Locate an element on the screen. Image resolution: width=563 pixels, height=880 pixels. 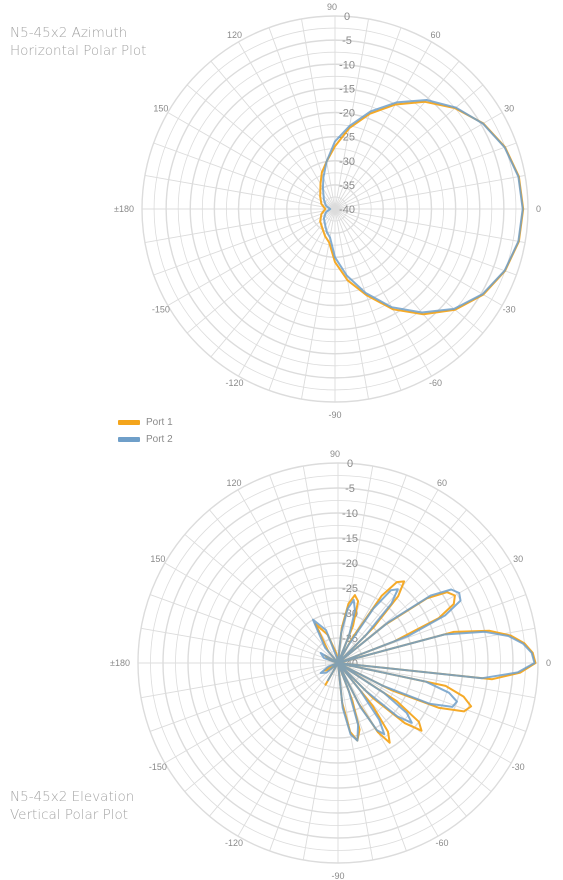
azimuth-title-line-1: N5-45x2 Azimuth is located at coordinates (69, 33).